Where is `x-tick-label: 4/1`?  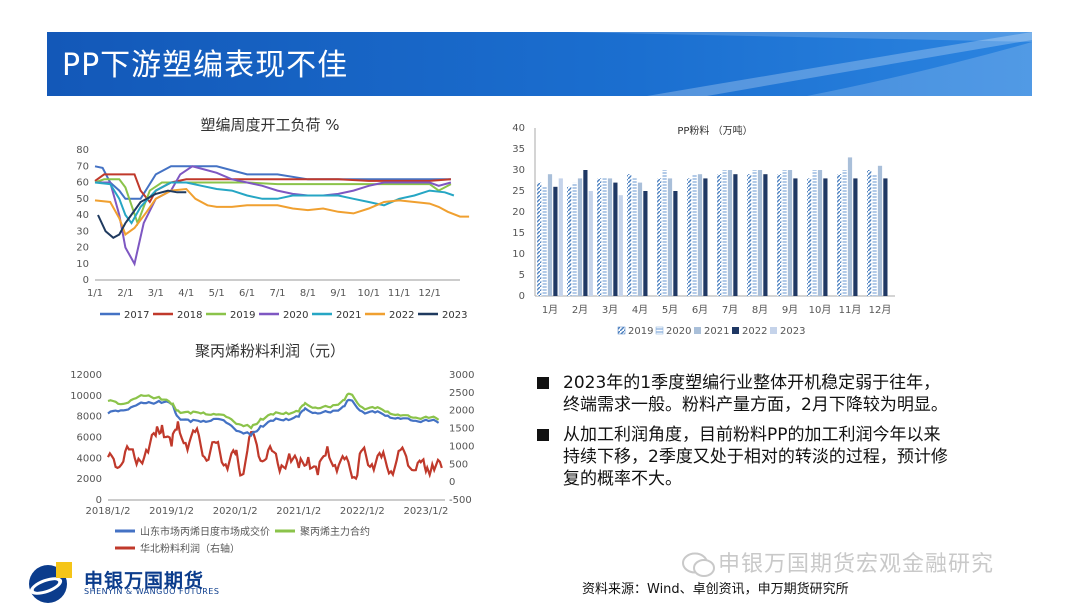
x-tick-label: 4/1 is located at coordinates (186, 293).